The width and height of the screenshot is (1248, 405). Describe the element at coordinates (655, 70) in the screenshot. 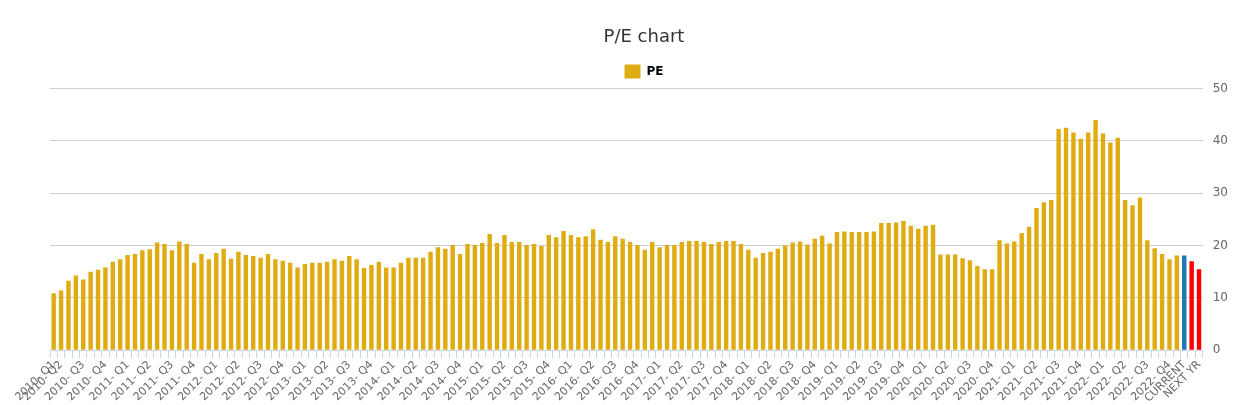

I see `legend-label: PE` at that location.